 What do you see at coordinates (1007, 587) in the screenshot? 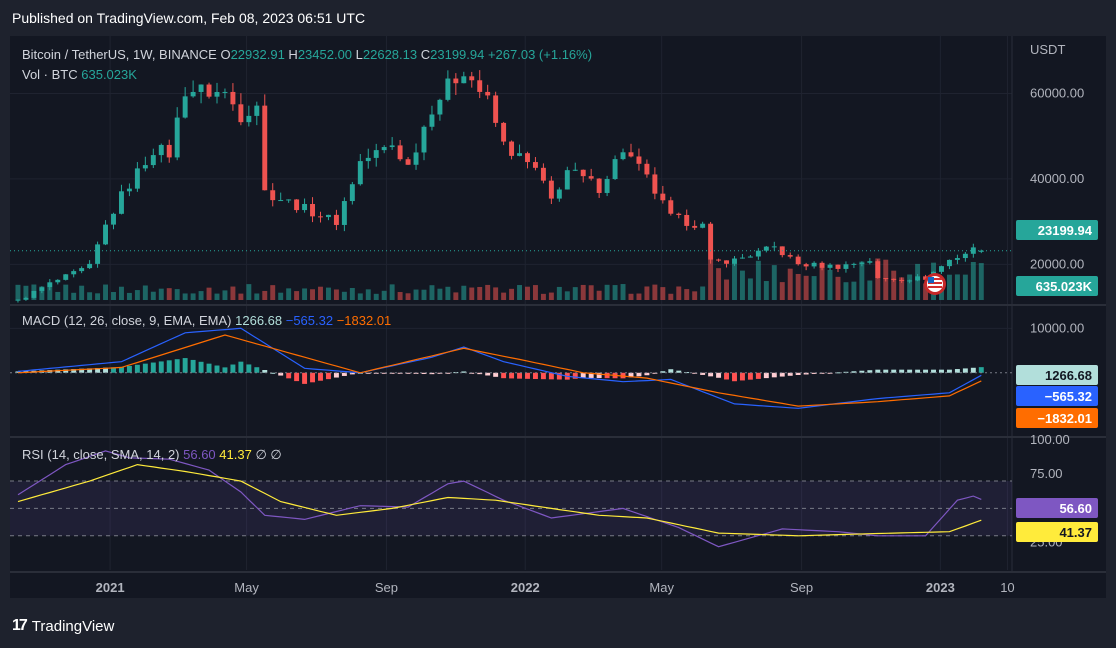
I see `x-tick-label: 10` at bounding box center [1007, 587].